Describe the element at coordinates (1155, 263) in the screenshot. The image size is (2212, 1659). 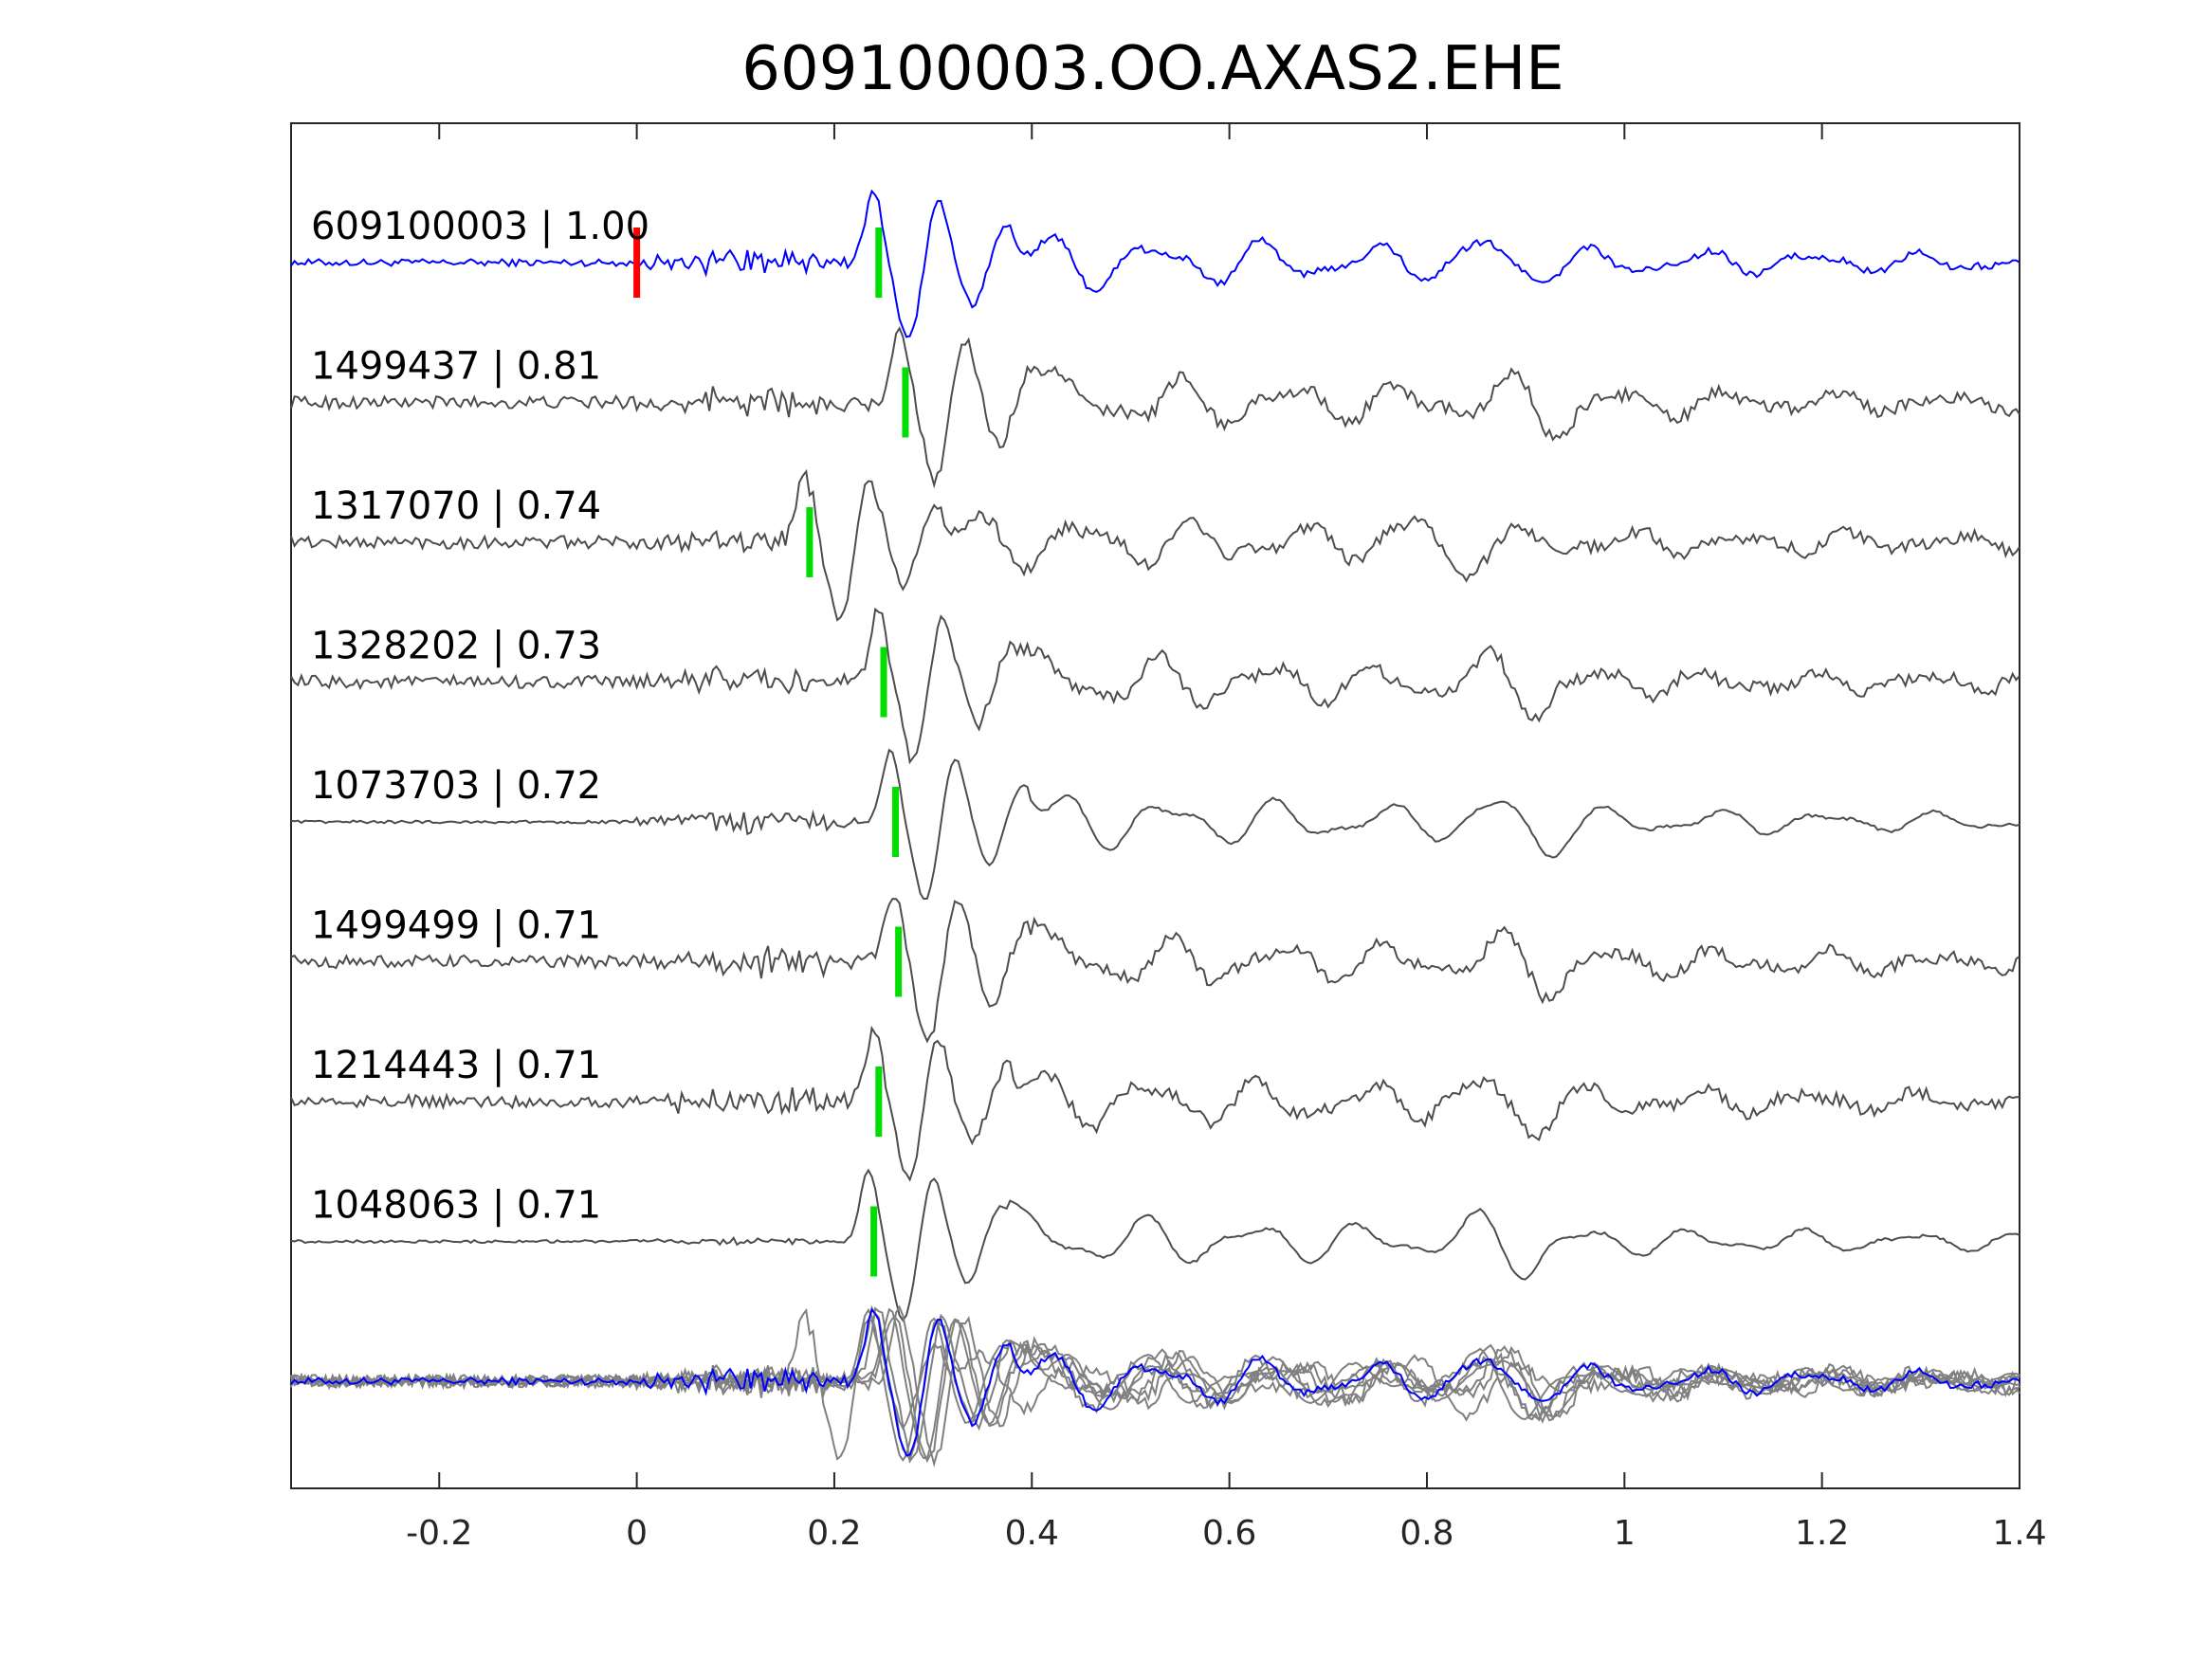
I see `reference-trace` at that location.